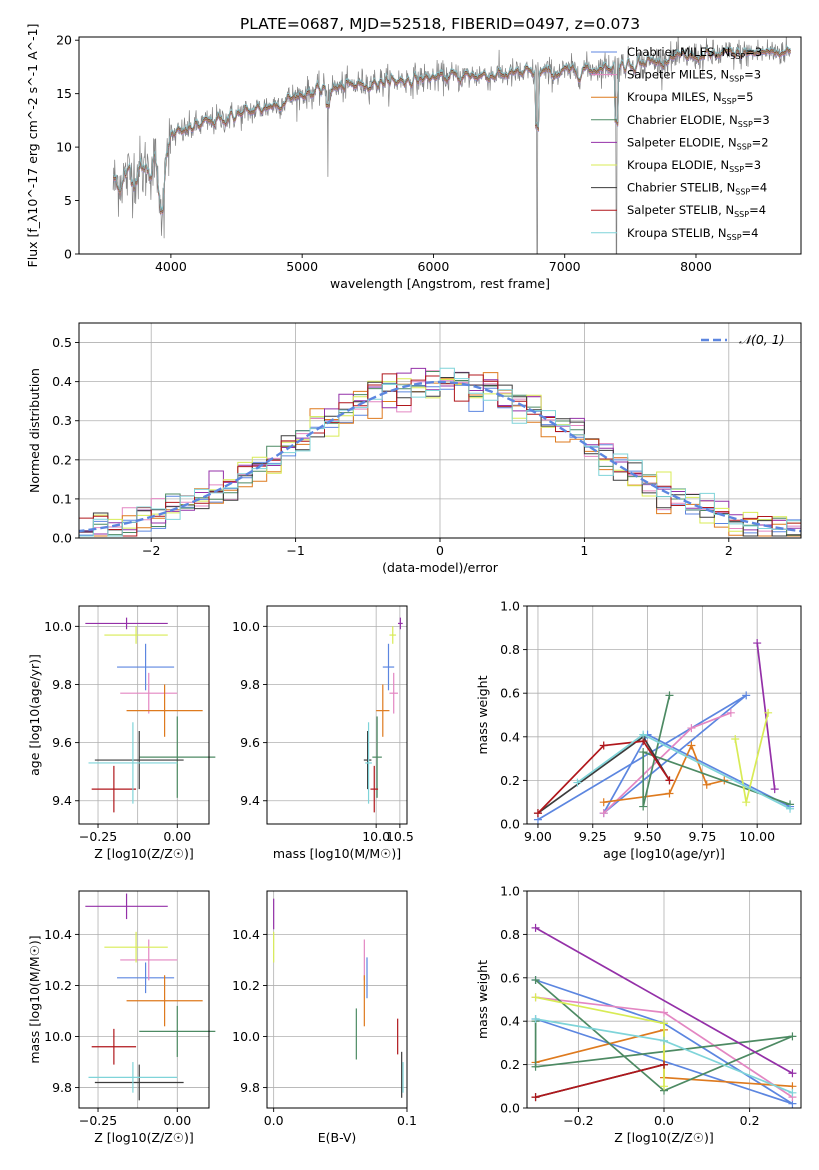 The width and height of the screenshot is (819, 1170). I want to click on legend-label-4: Salpeter ELODIE, NSSP=2, so click(698, 143).